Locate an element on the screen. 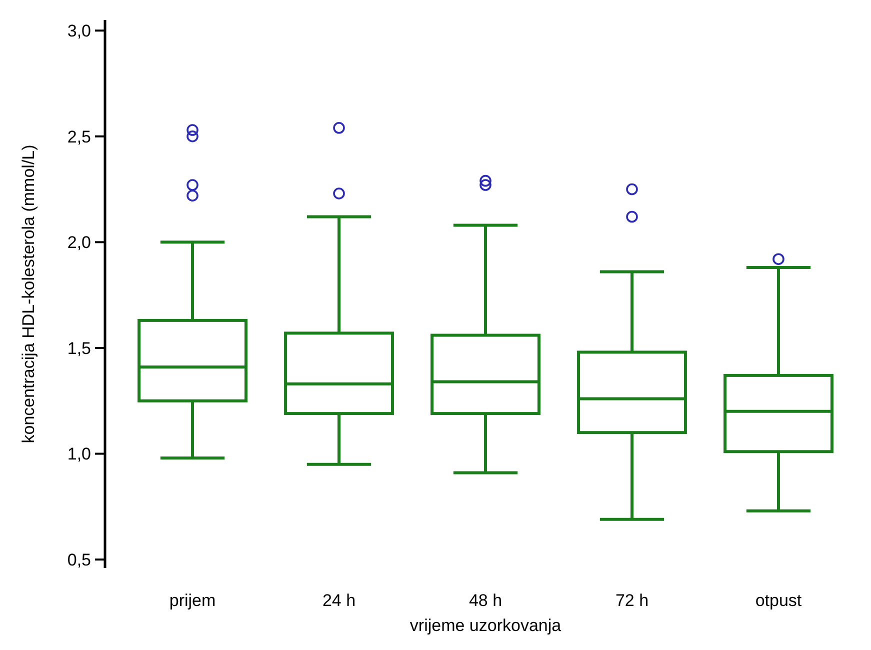 The width and height of the screenshot is (871, 650). y-tick-label: 2,0 is located at coordinates (79, 242).